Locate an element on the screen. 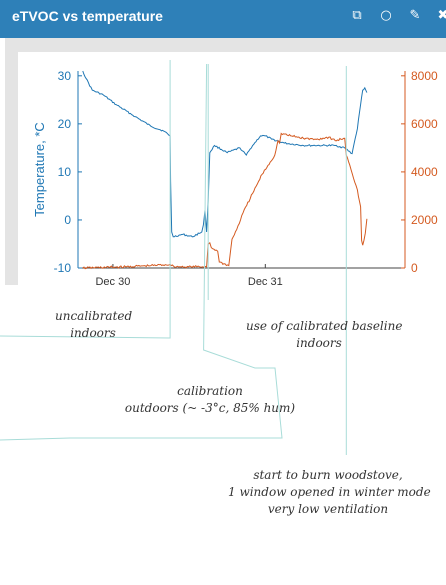 The width and height of the screenshot is (446, 585). x-tick-label: Dec 30 is located at coordinates (112, 282).